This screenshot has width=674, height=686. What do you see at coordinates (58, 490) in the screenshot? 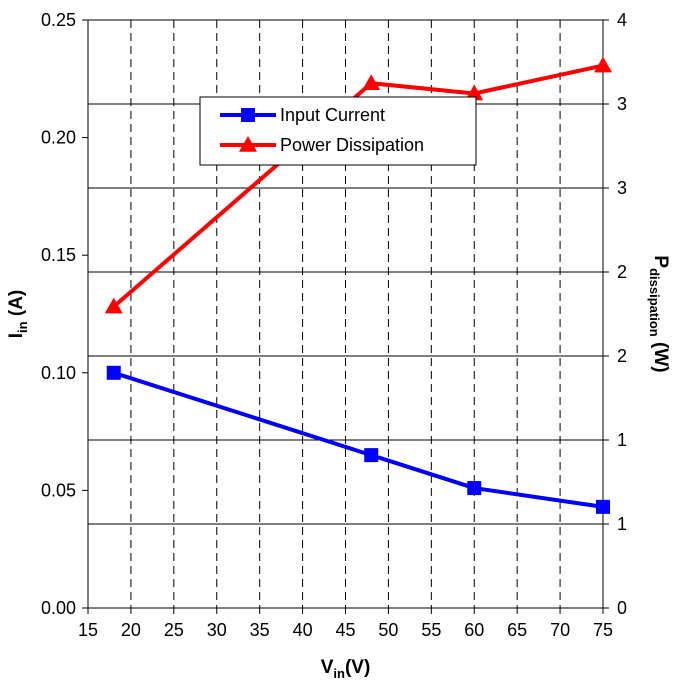
I see `y-left-tick-label: 0.05` at bounding box center [58, 490].